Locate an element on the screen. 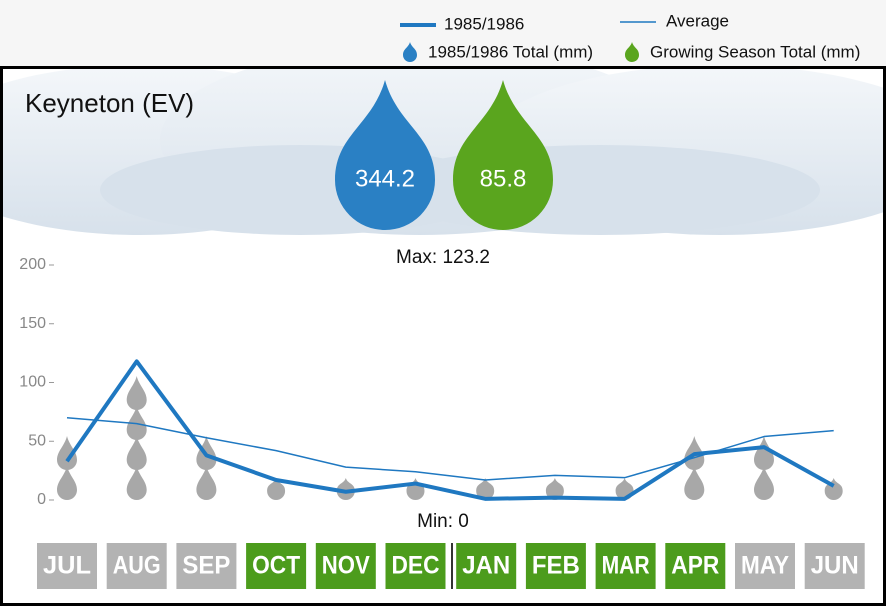 This screenshot has width=886, height=606. legend-label: Growing Season Total (mm) is located at coordinates (755, 51).